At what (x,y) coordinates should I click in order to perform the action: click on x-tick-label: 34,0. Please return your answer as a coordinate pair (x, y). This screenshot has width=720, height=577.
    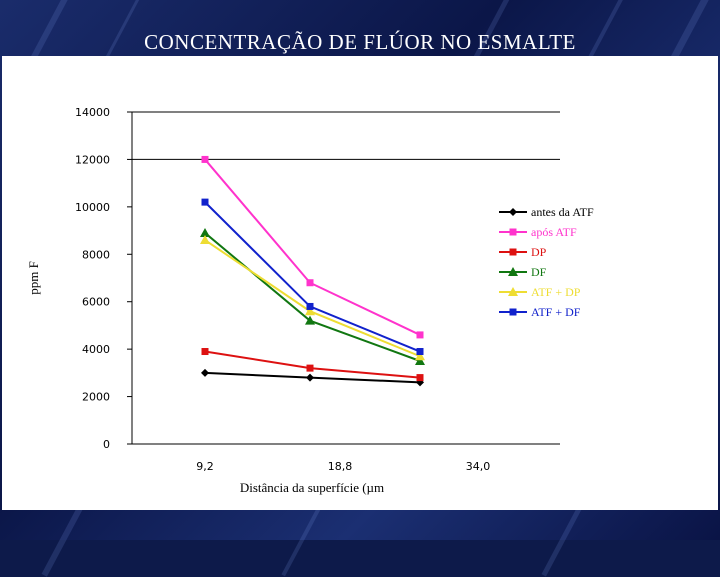
    Looking at the image, I should click on (478, 466).